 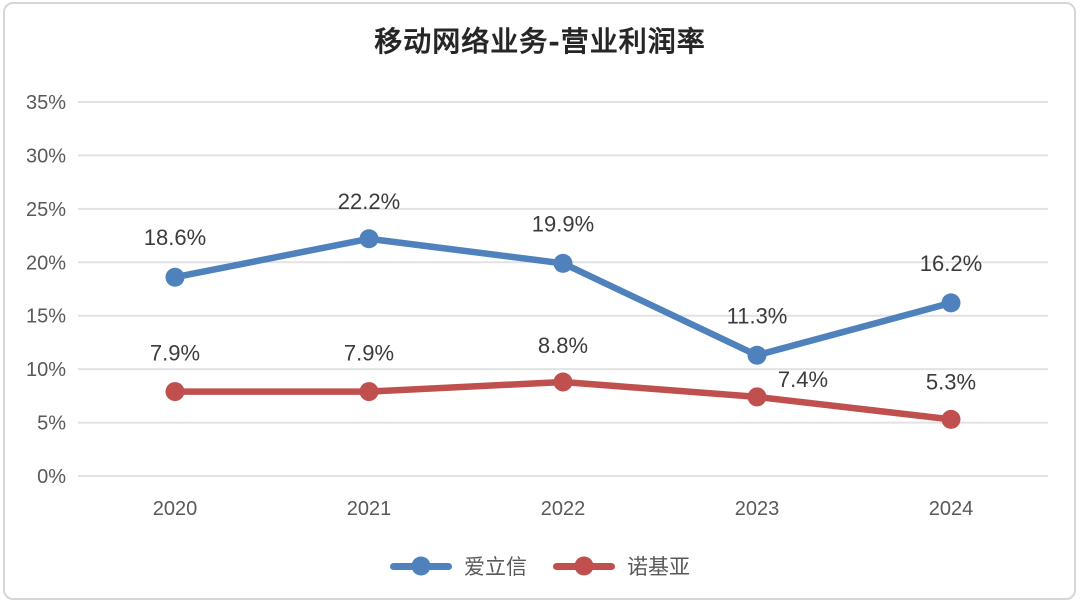 What do you see at coordinates (563, 345) in the screenshot?
I see `data-label: 8.8%` at bounding box center [563, 345].